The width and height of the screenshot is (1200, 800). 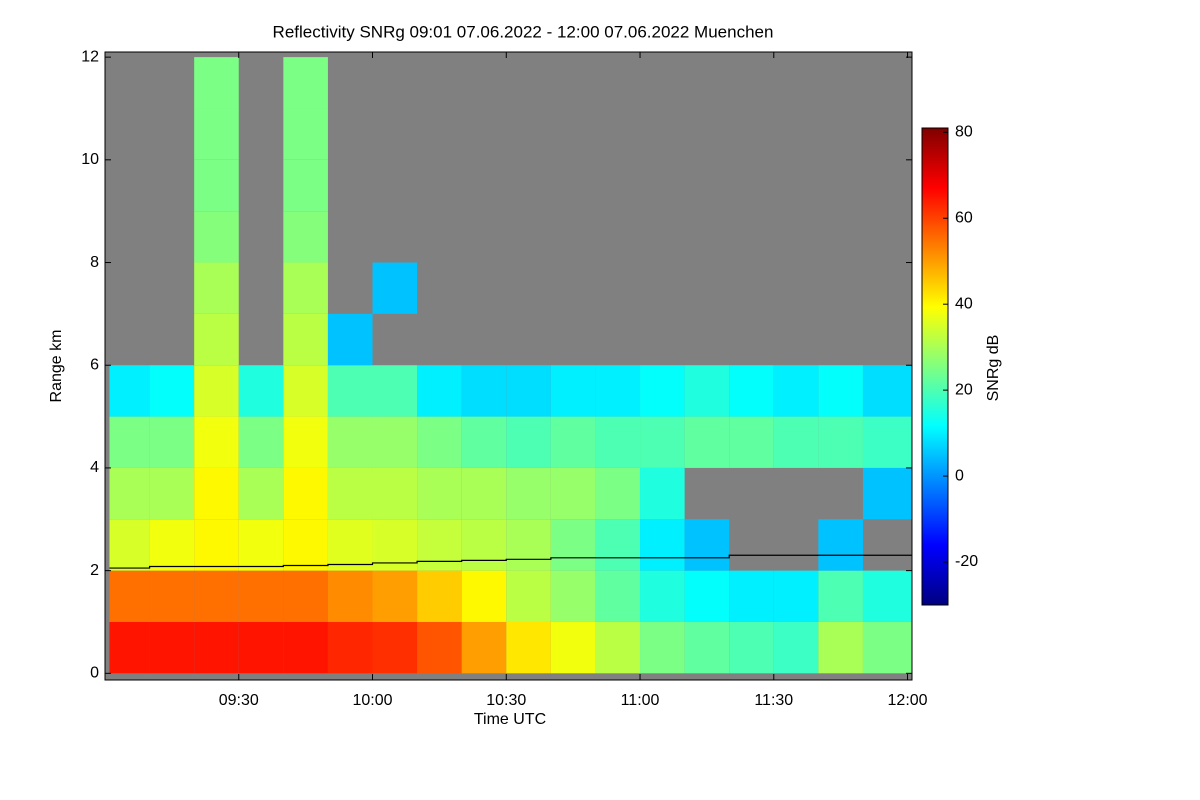 I want to click on colorbar-tick-label: 20, so click(x=964, y=389).